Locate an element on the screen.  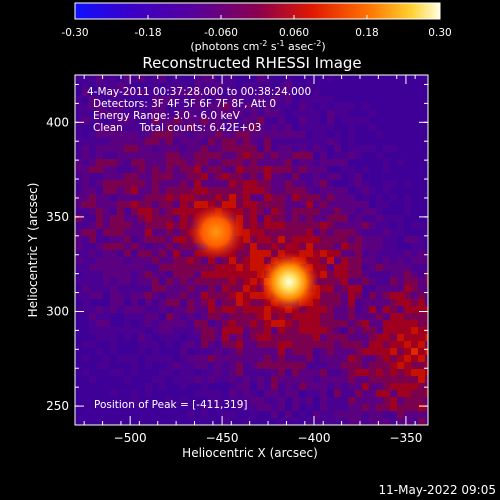
footer-timestamp: 11-May-2022 09:05 is located at coordinates (437, 490).